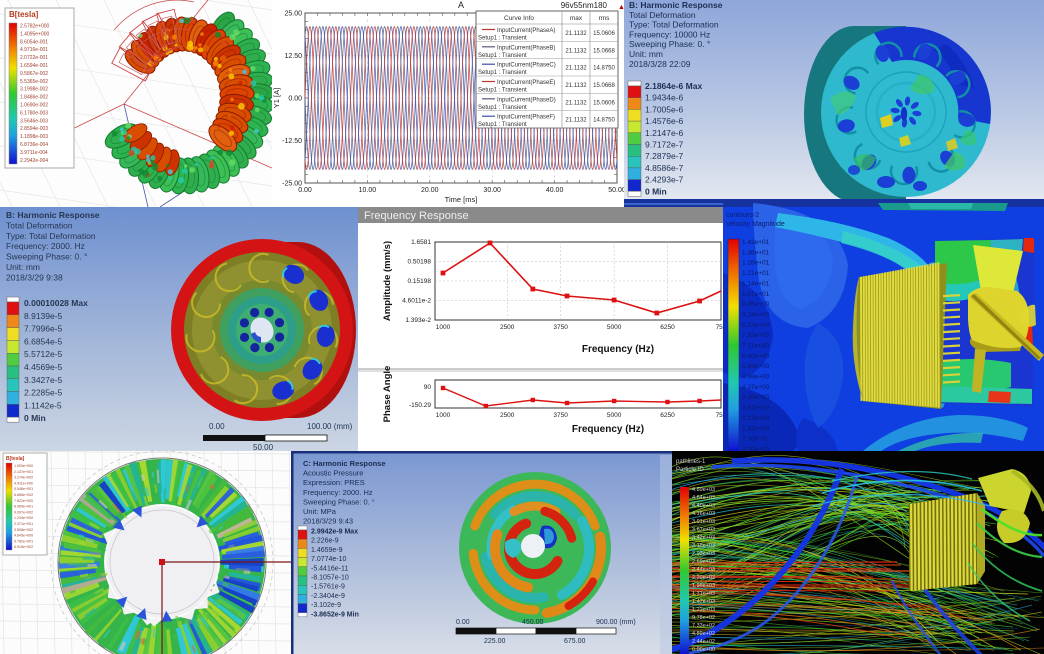 The height and width of the screenshot is (654, 1044). What do you see at coordinates (329, 559) in the screenshot?
I see `svg-text: 7.0774e-10` at bounding box center [329, 559].